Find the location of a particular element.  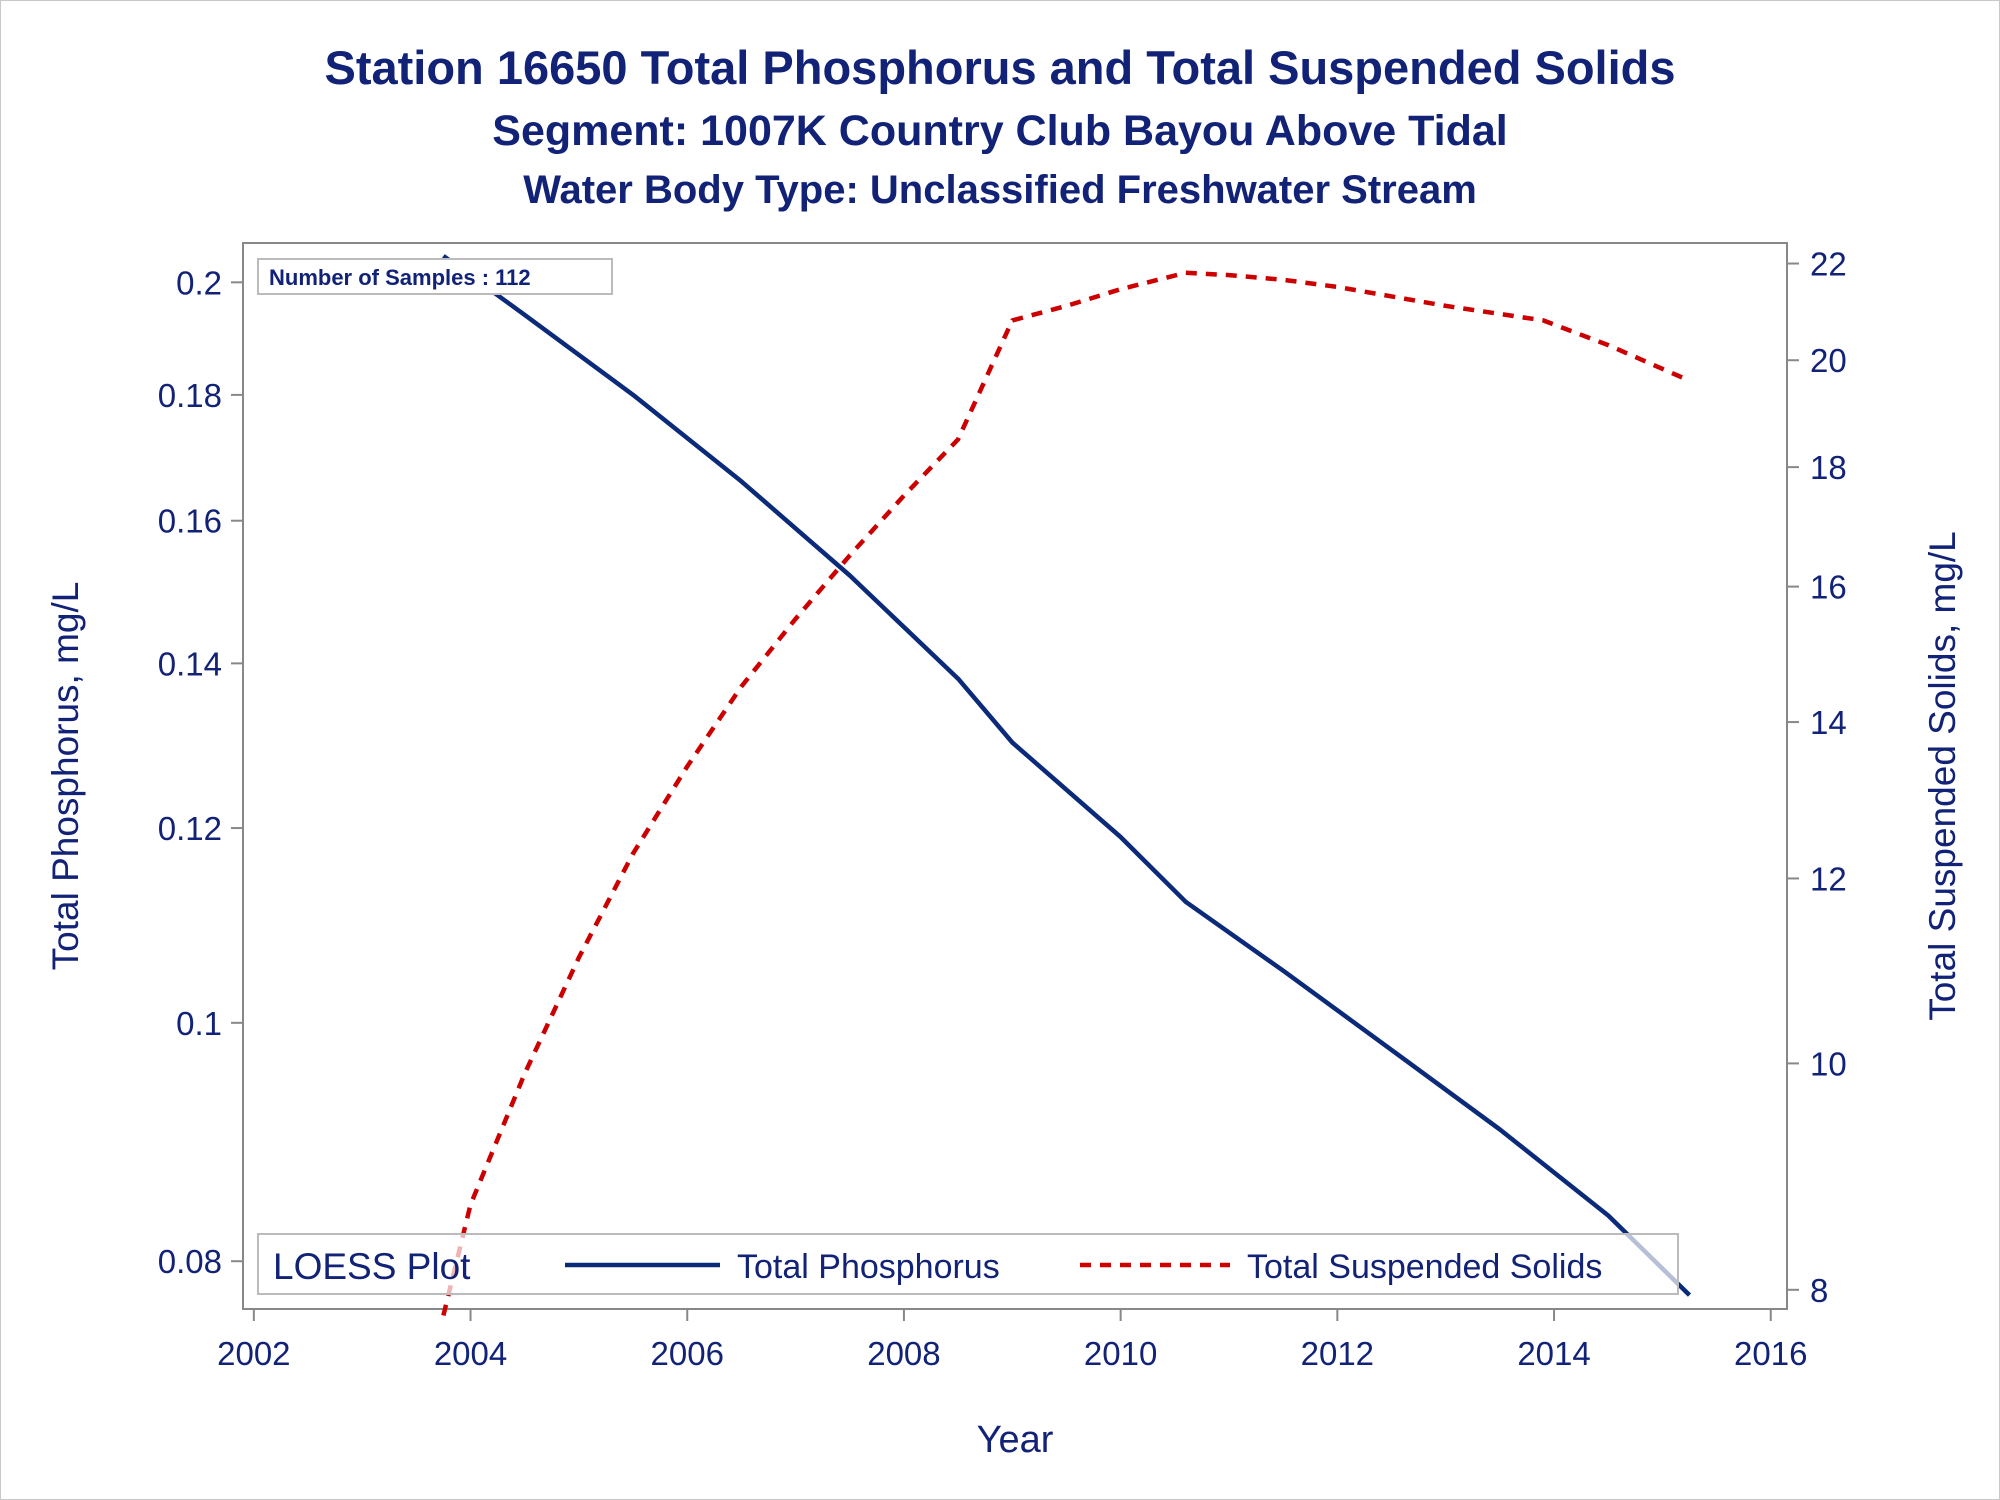

right-tick-label: 14 is located at coordinates (1828, 722).